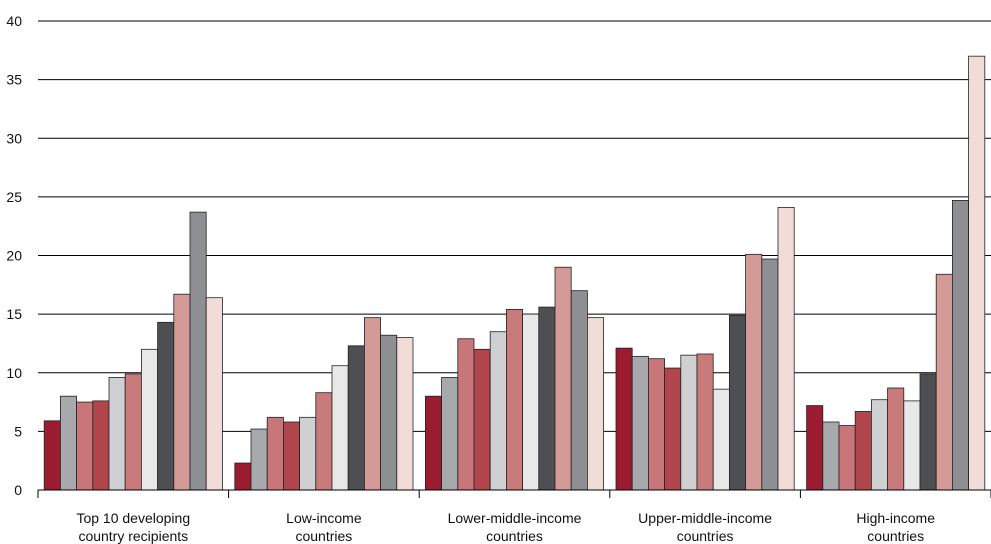  Describe the element at coordinates (514, 493) in the screenshot. I see `x-axis` at that location.